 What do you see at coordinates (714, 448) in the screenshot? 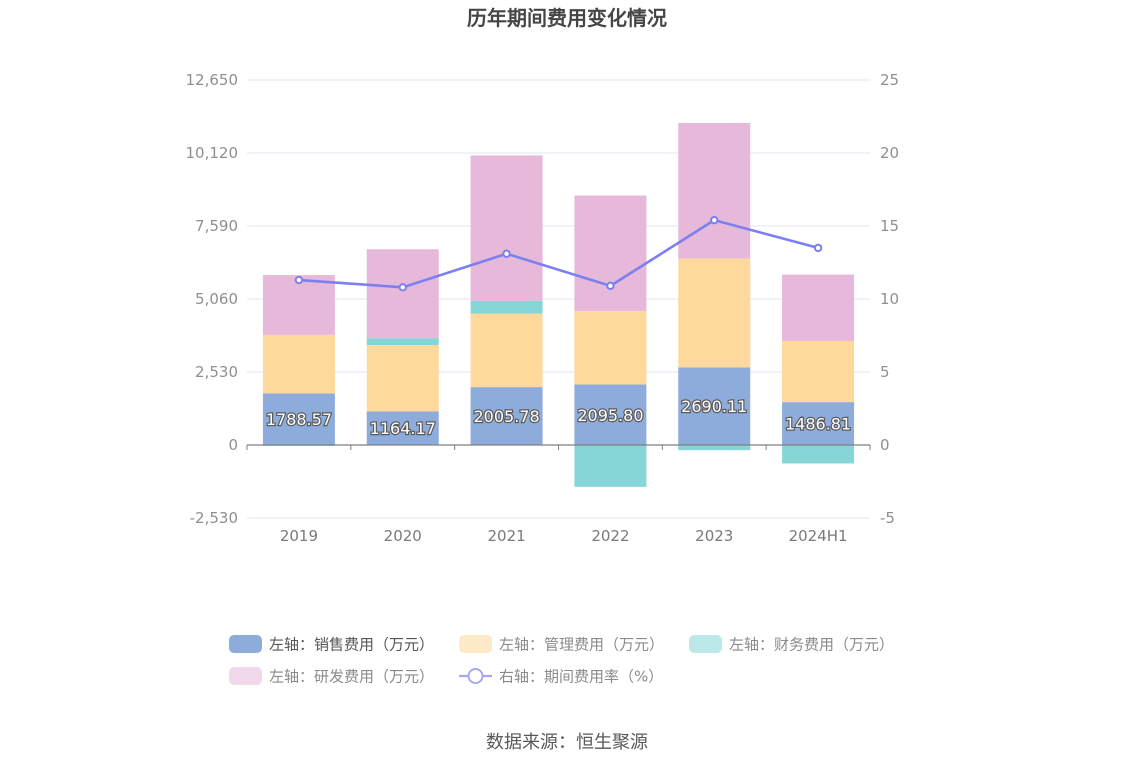
I see `bar-segment-s2-2023` at bounding box center [714, 448].